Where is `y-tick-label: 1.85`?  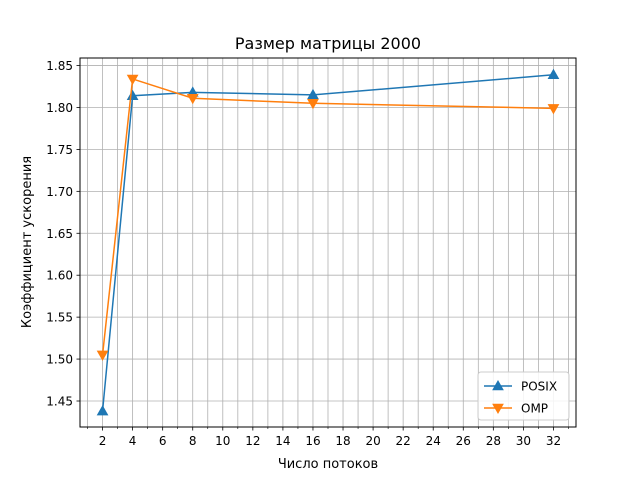
y-tick-label: 1.85 is located at coordinates (59, 66).